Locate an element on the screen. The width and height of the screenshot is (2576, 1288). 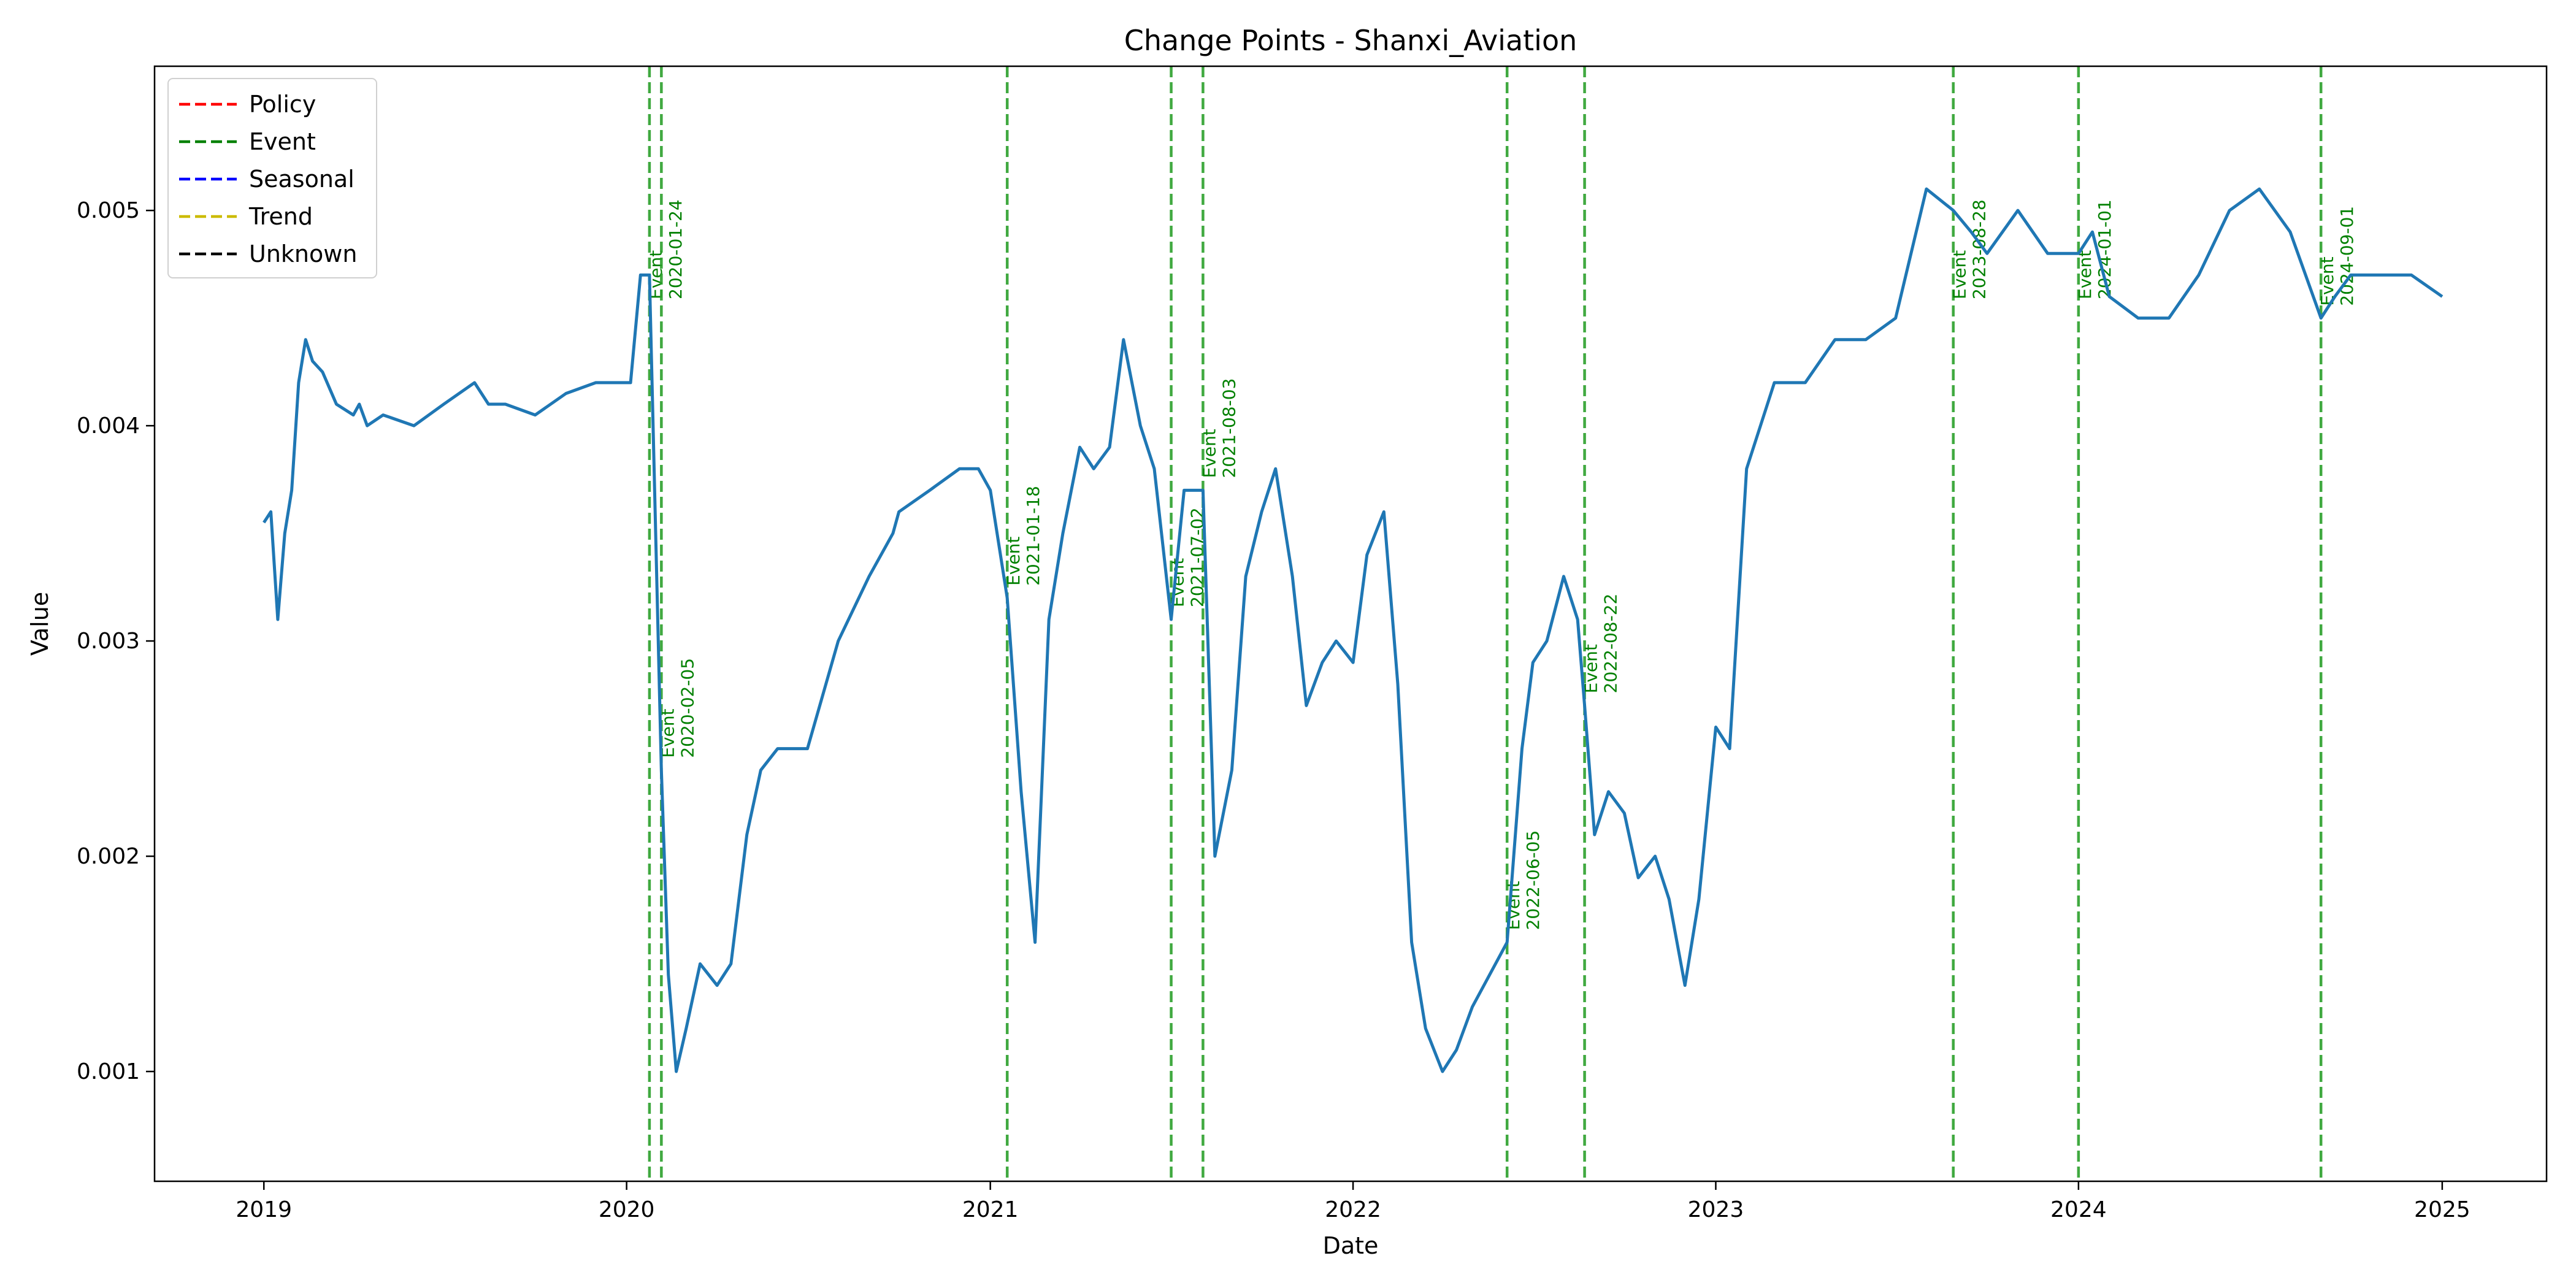
x-tick-label: 2022 is located at coordinates (1353, 1209).